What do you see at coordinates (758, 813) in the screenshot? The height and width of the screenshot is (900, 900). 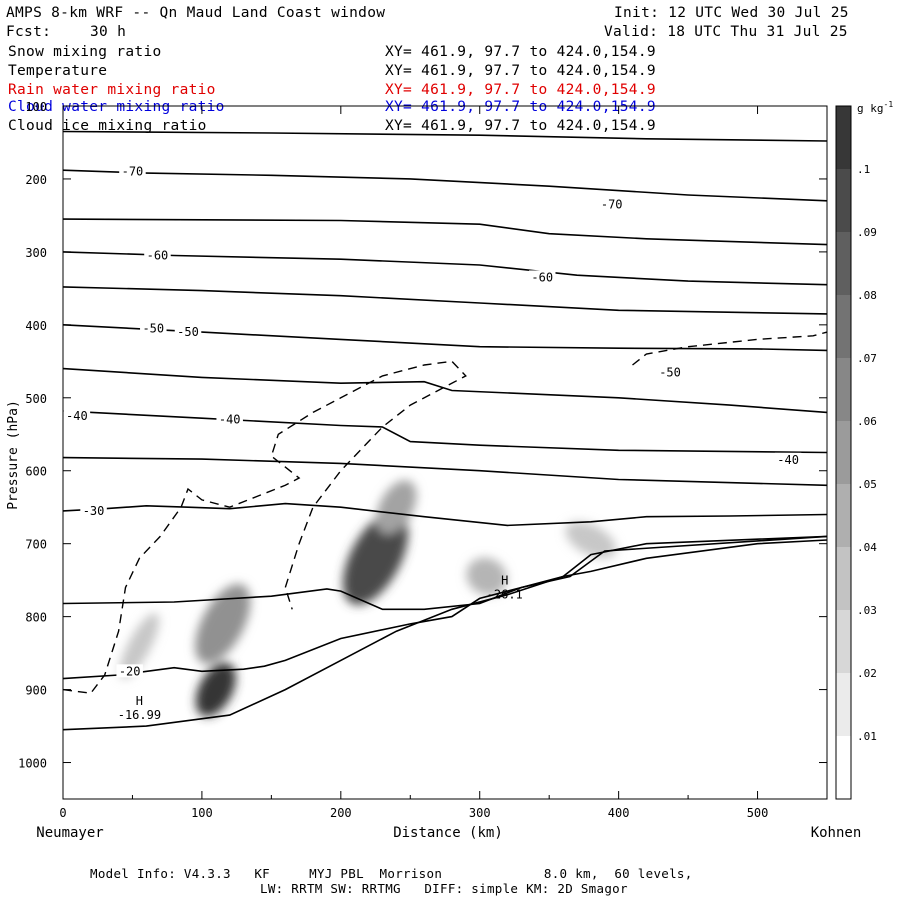 I see `x-tick-label: 500` at bounding box center [758, 813].